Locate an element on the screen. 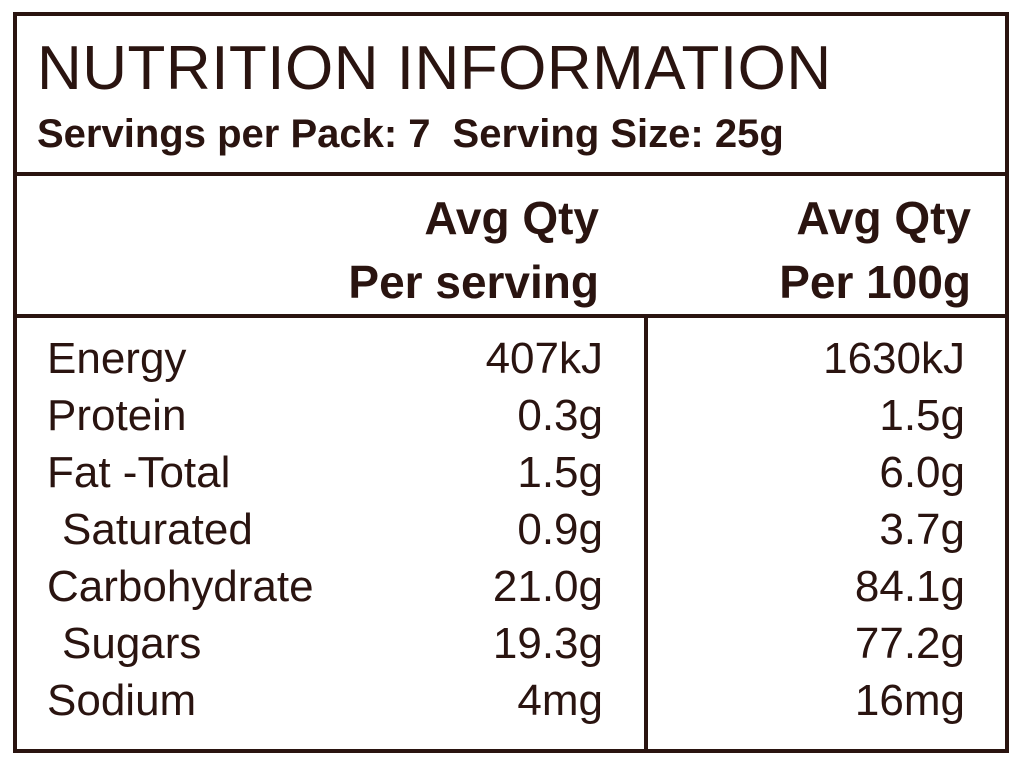 This screenshot has height=767, width=1024. column-divider is located at coordinates (646, 533).